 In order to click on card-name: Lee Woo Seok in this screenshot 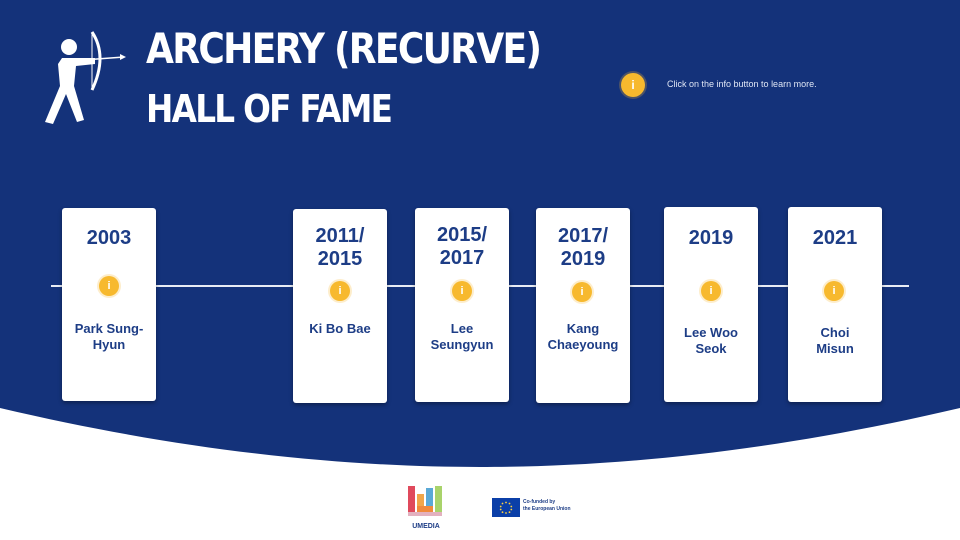, I will do `click(711, 340)`.